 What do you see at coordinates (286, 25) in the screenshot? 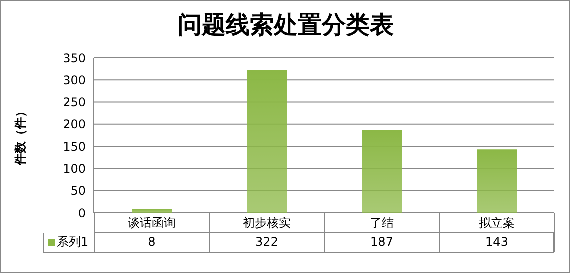
I see `chart-title: 问题线索处置分类表` at bounding box center [286, 25].